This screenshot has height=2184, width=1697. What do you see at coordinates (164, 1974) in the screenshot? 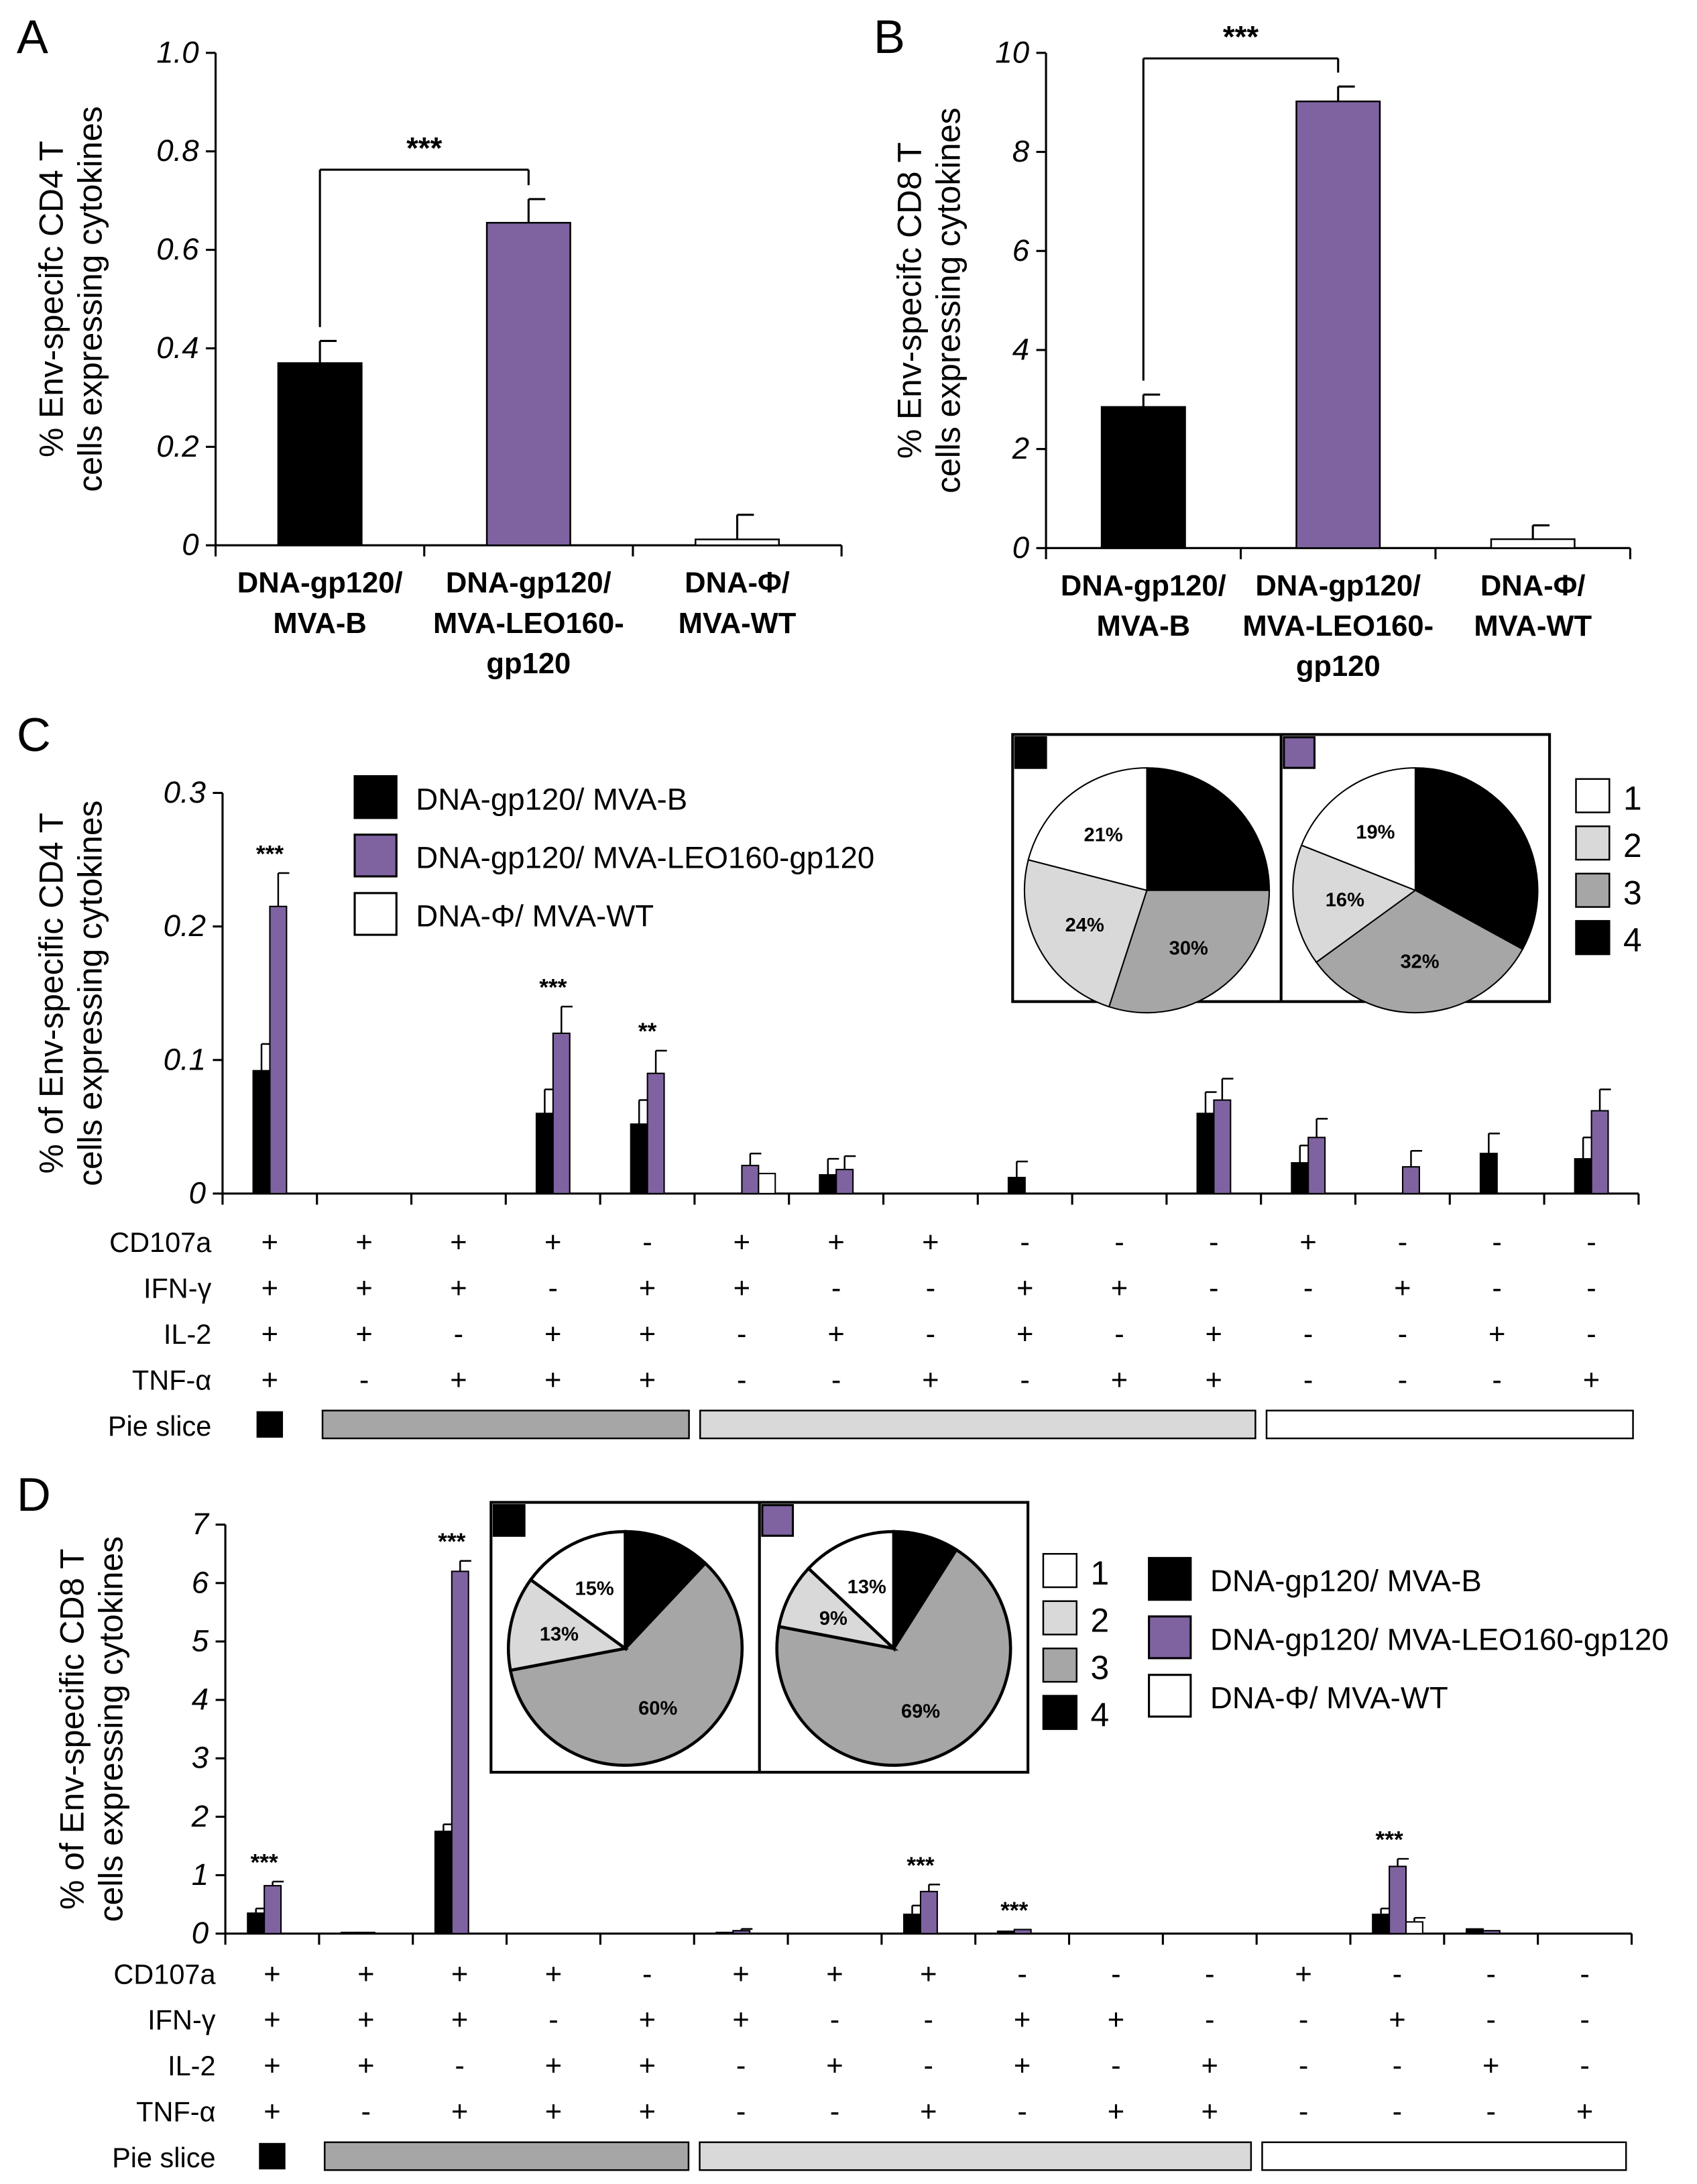
I see `row-label: CD107a` at bounding box center [164, 1974].